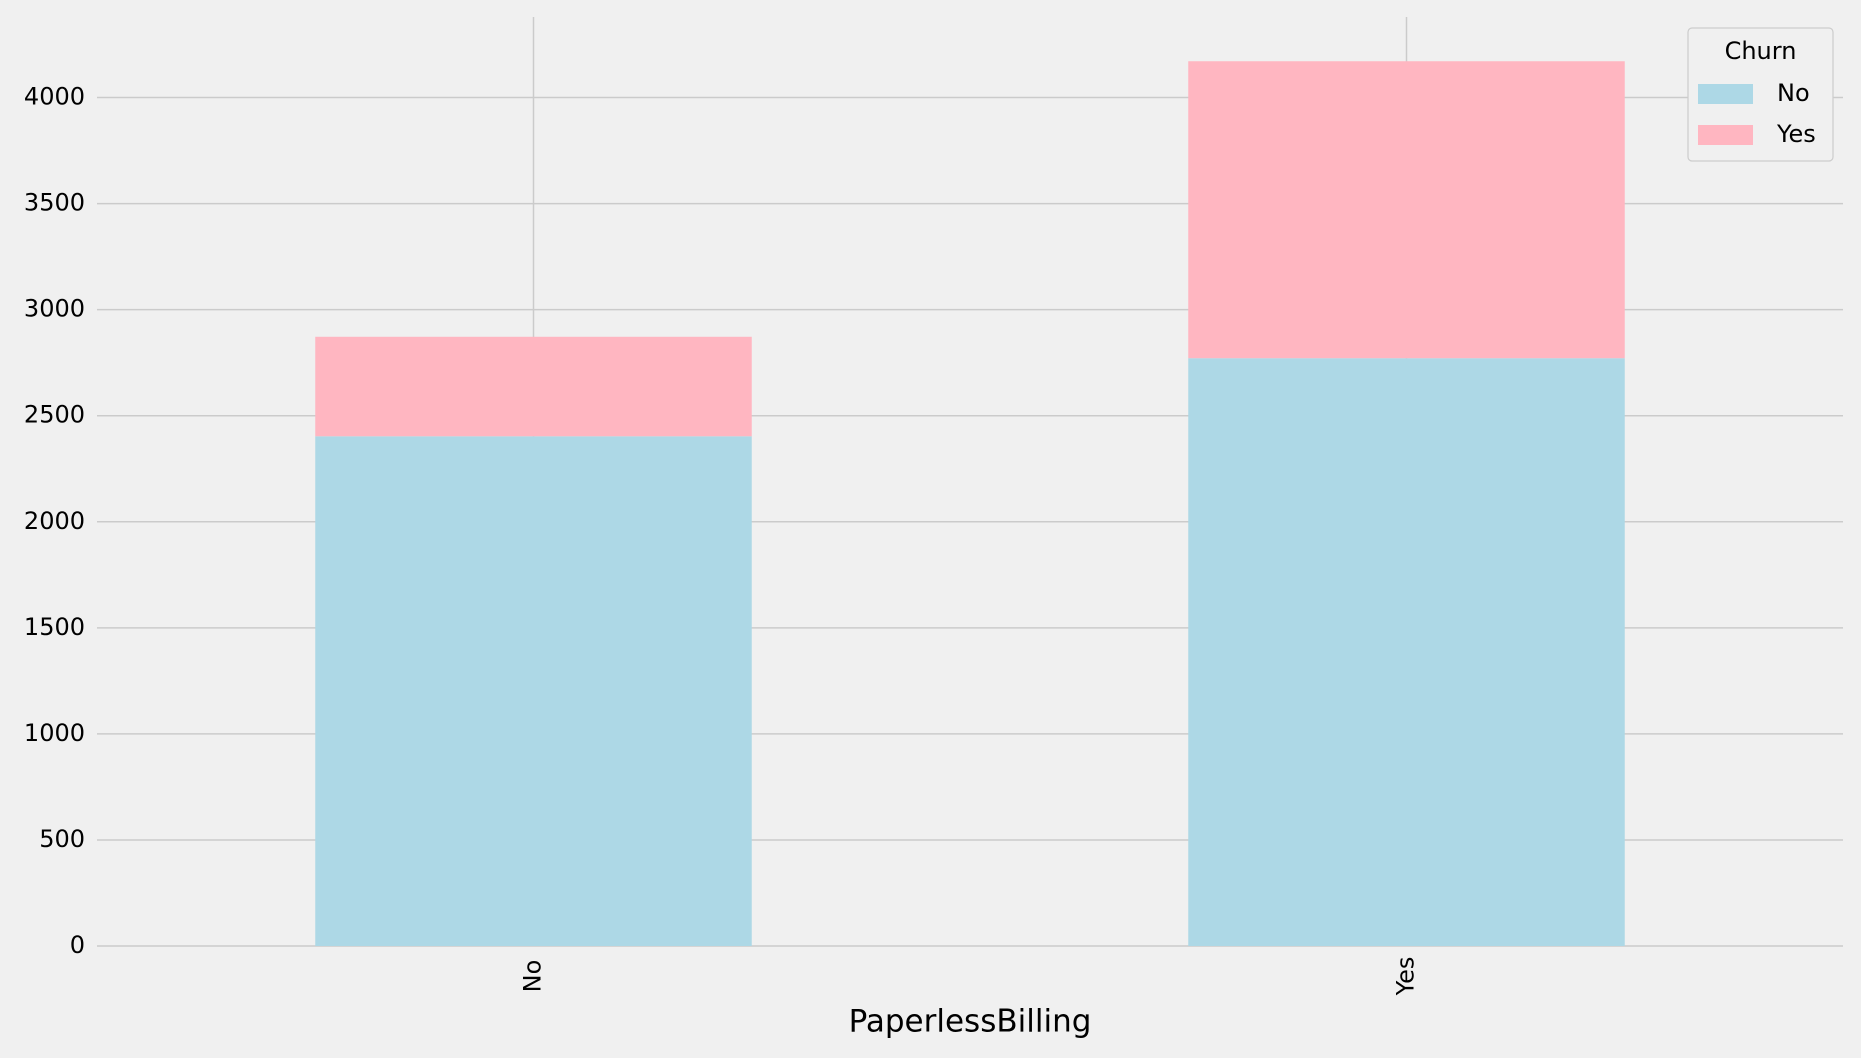  Describe the element at coordinates (54, 309) in the screenshot. I see `y-tick-label: 3000` at that location.